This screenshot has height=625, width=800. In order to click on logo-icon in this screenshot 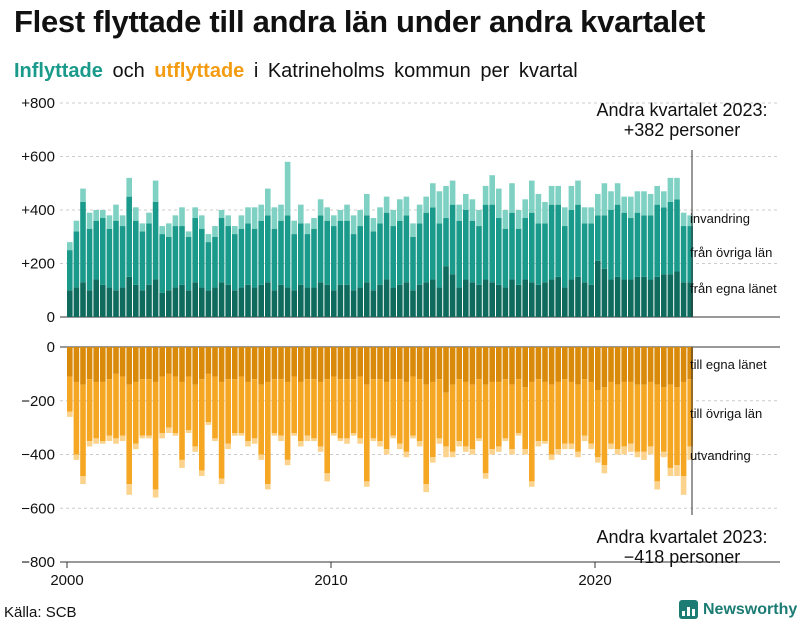, I will do `click(688, 609)`.